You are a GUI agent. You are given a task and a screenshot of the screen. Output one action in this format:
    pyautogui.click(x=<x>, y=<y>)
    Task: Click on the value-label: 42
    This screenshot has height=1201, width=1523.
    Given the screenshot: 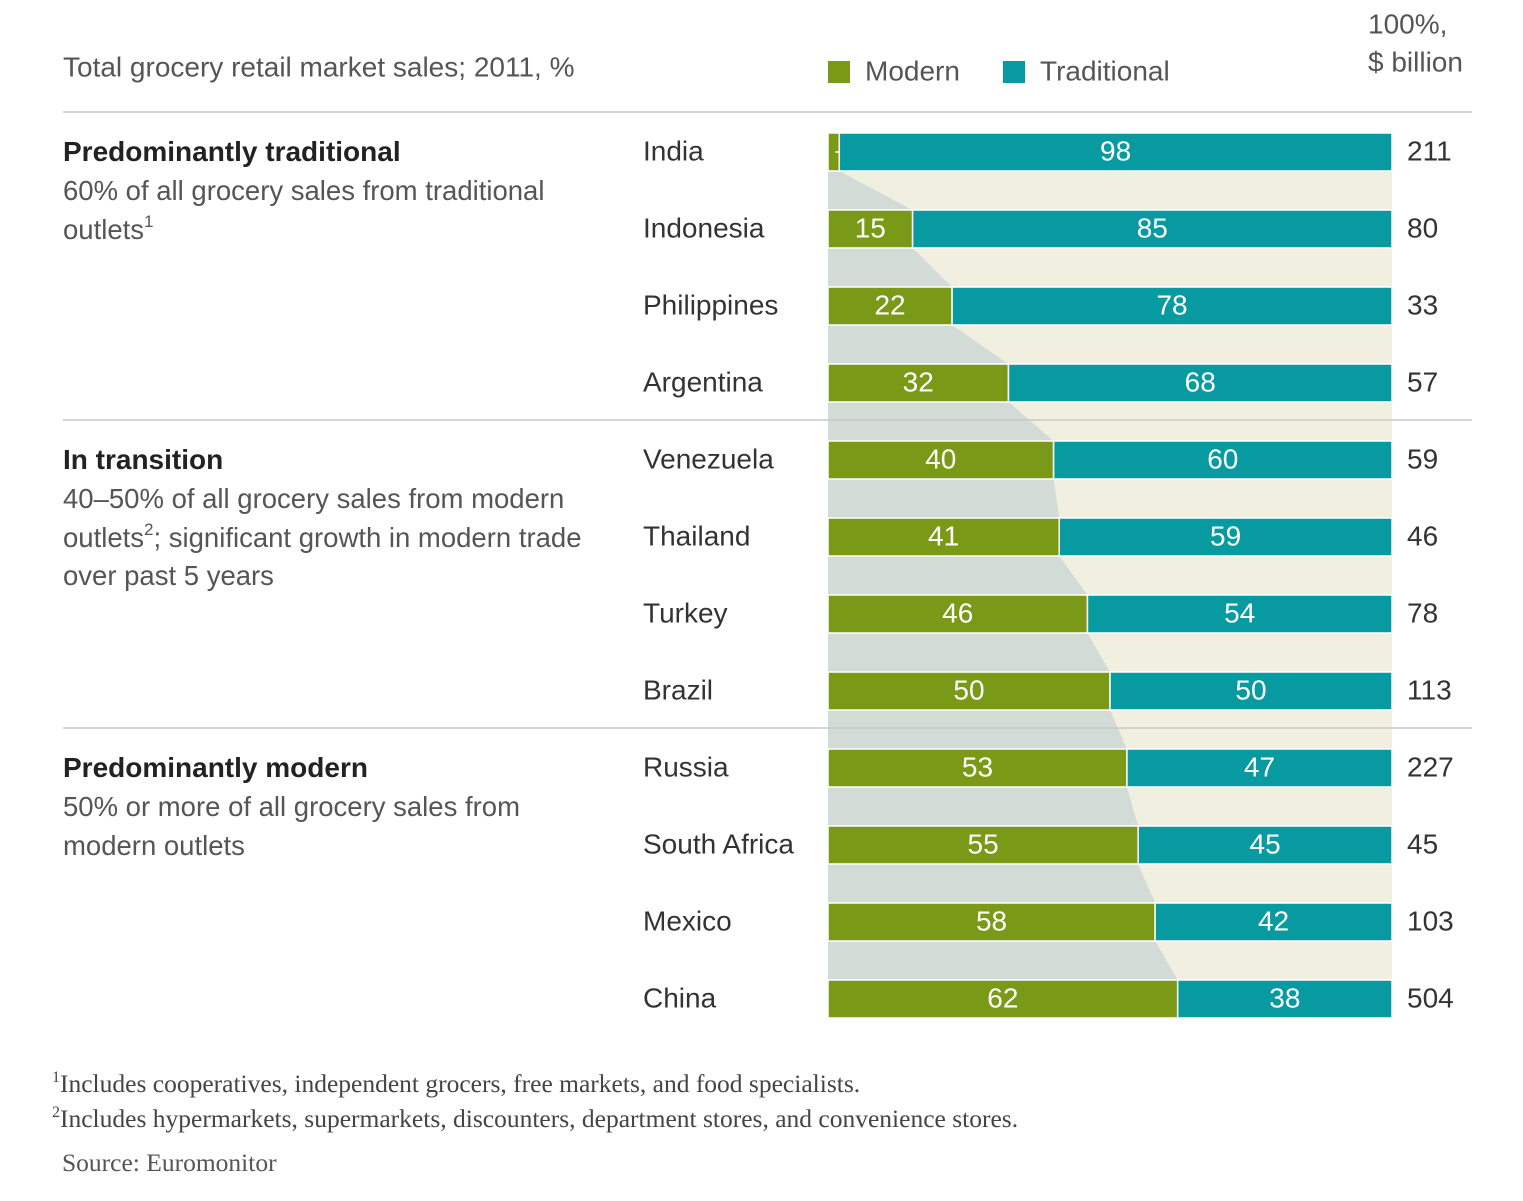 What is the action you would take?
    pyautogui.click(x=1273, y=920)
    